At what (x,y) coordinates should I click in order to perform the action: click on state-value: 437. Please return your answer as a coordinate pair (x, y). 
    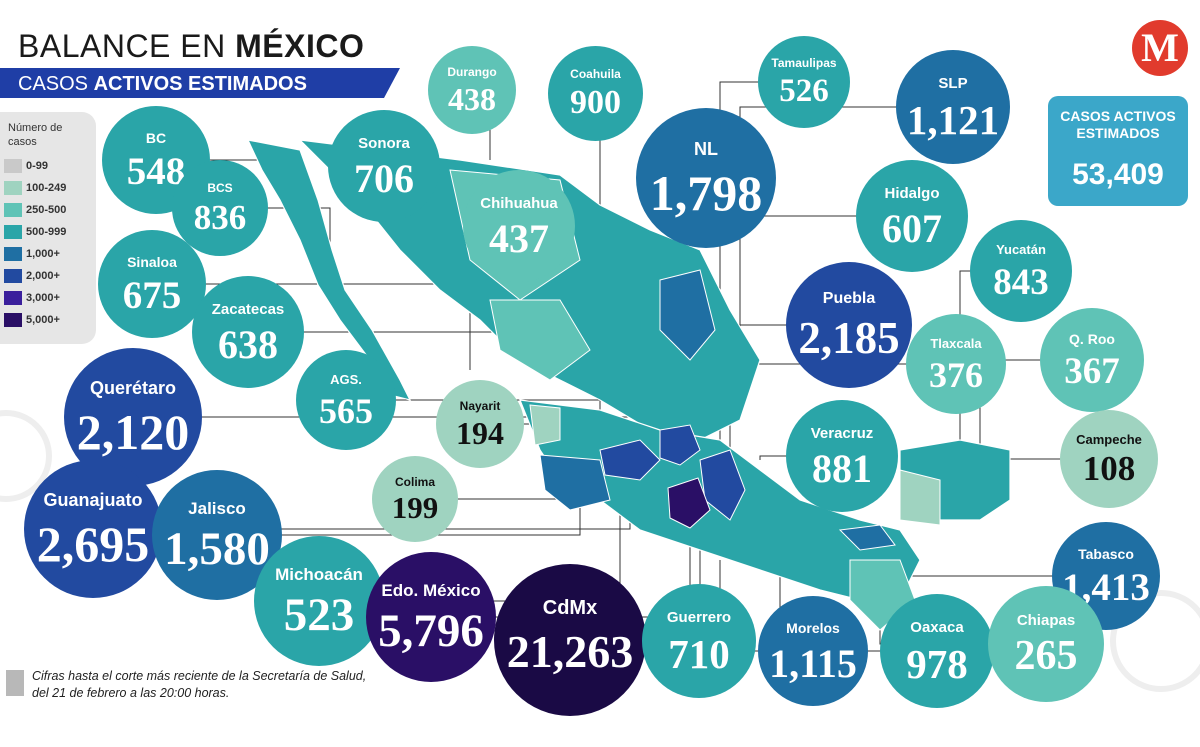
    Looking at the image, I should click on (519, 238).